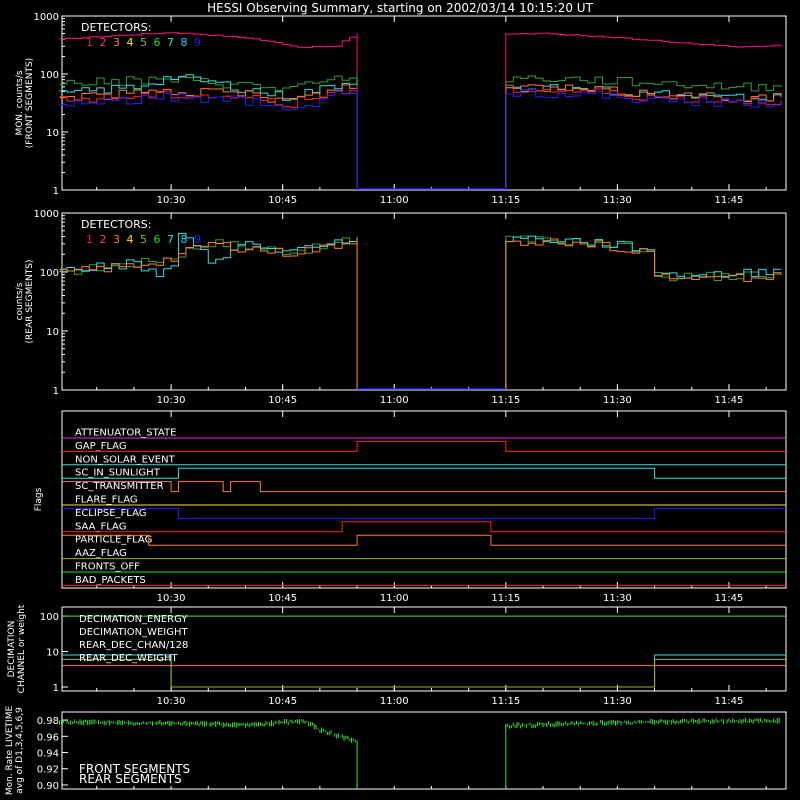  I want to click on livetime-front-after-gap, so click(642, 723).